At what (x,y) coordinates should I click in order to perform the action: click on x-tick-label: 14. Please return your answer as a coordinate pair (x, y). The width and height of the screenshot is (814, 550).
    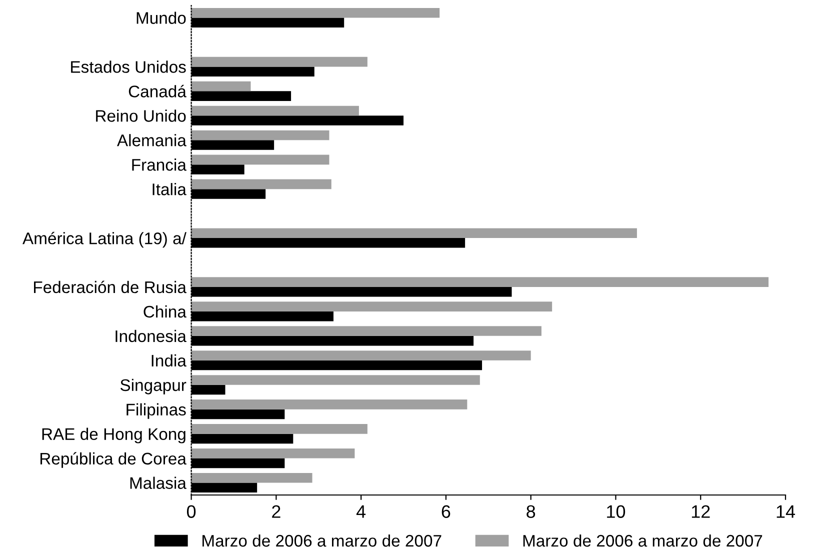
    Looking at the image, I should click on (786, 511).